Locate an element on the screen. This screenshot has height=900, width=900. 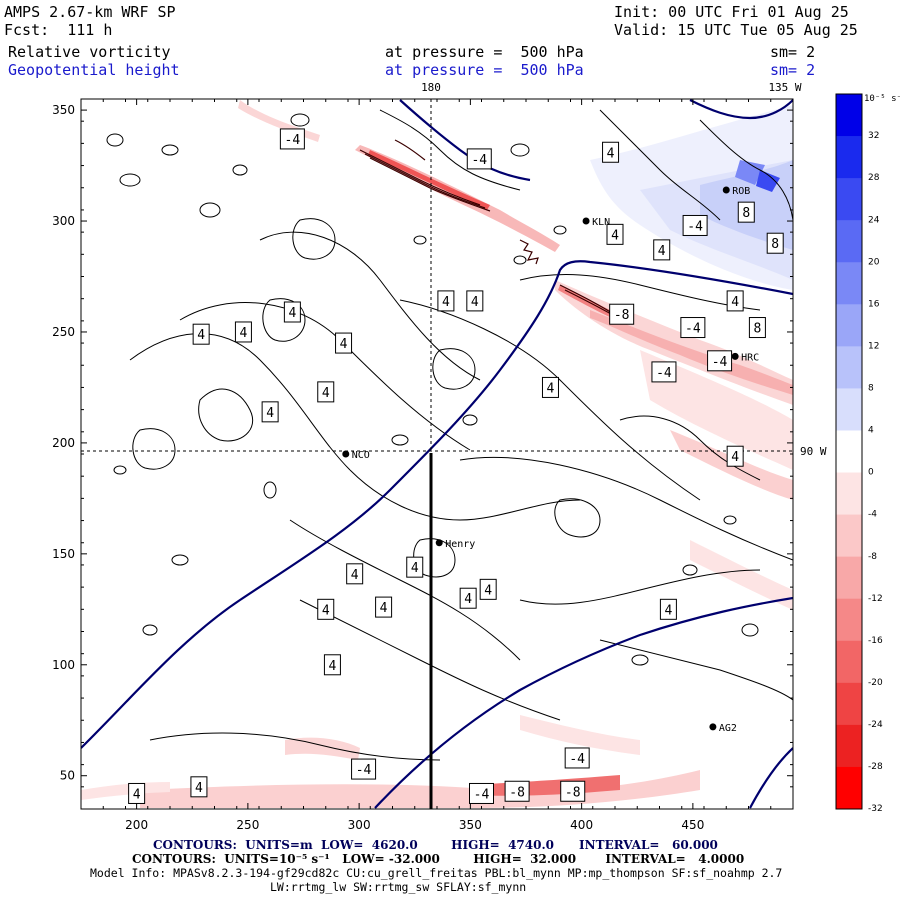
smoothing-geopotential: sm= 2 is located at coordinates (793, 70).